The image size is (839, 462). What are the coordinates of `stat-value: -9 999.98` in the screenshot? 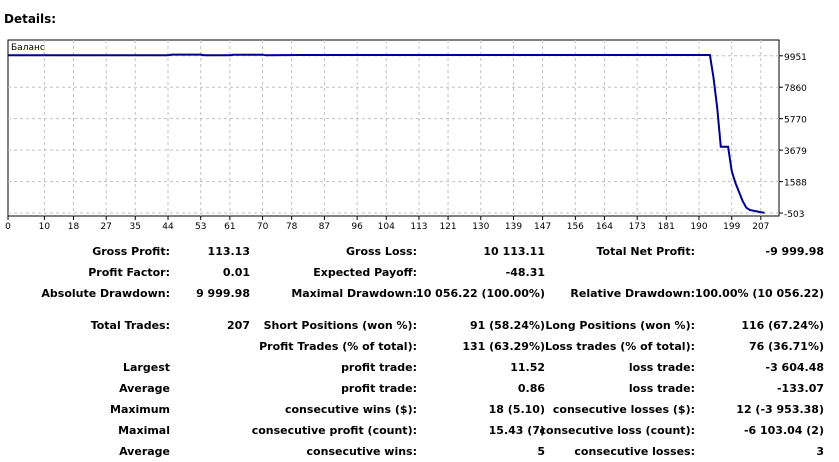 It's located at (795, 251).